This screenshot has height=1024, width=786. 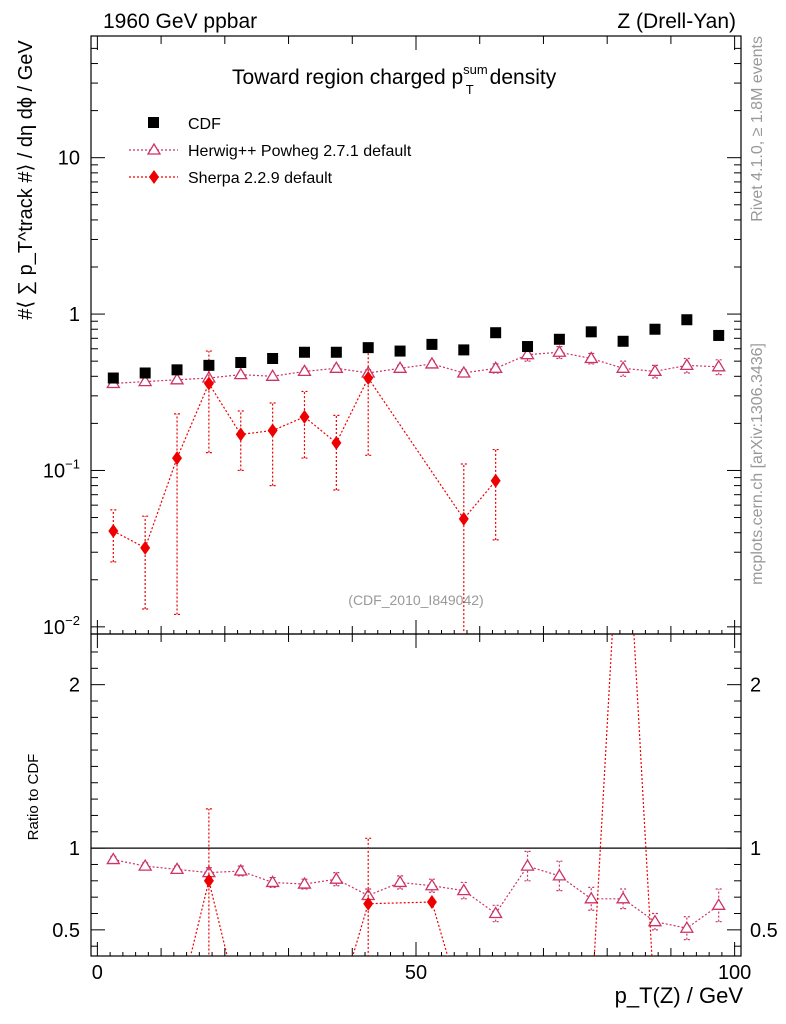 I want to click on ratio-ytick-label-left: 2, so click(x=74, y=686).